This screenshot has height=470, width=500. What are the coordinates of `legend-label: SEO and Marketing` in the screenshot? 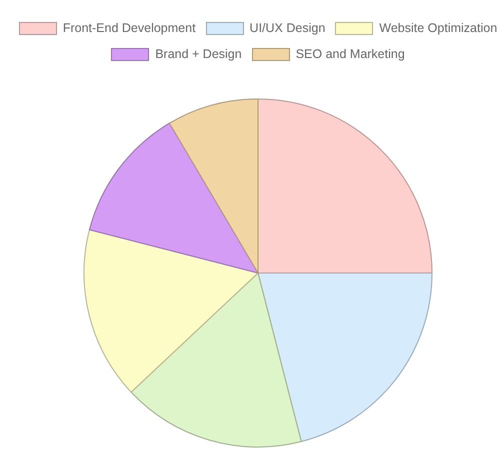 It's located at (350, 54).